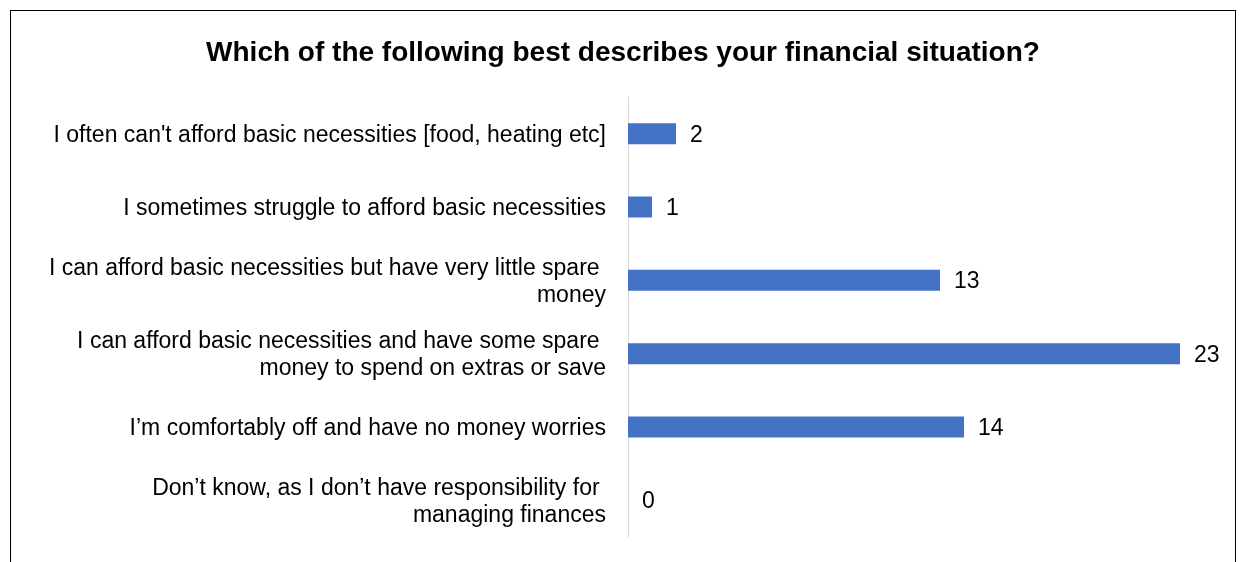 Image resolution: width=1246 pixels, height=562 pixels. Describe the element at coordinates (1207, 353) in the screenshot. I see `data-label: 23` at that location.